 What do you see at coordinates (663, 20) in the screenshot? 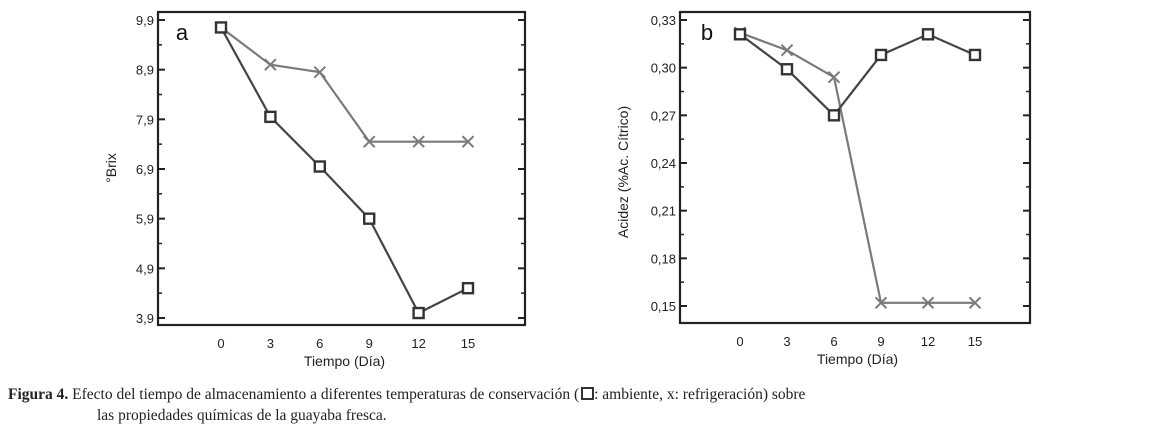
I see `y-tick-label: 0,33` at bounding box center [663, 20].